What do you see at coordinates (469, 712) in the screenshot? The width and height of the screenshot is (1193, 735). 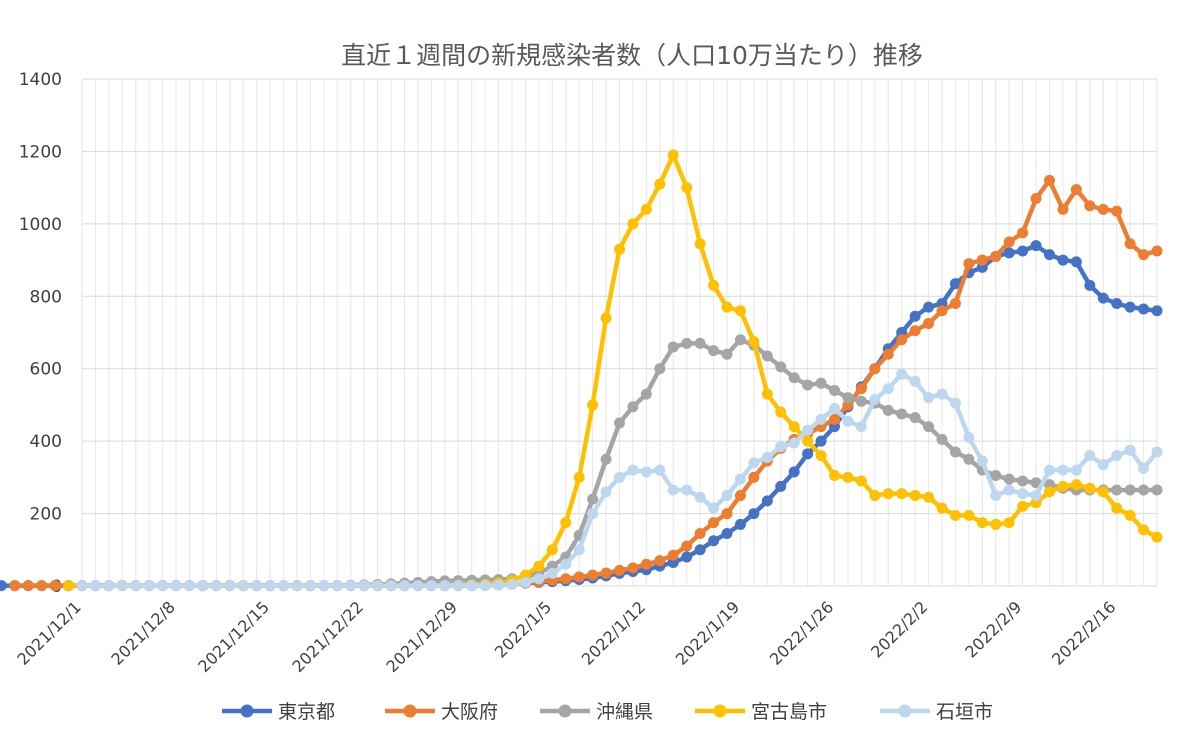 I see `legend-label: 大阪府` at bounding box center [469, 712].